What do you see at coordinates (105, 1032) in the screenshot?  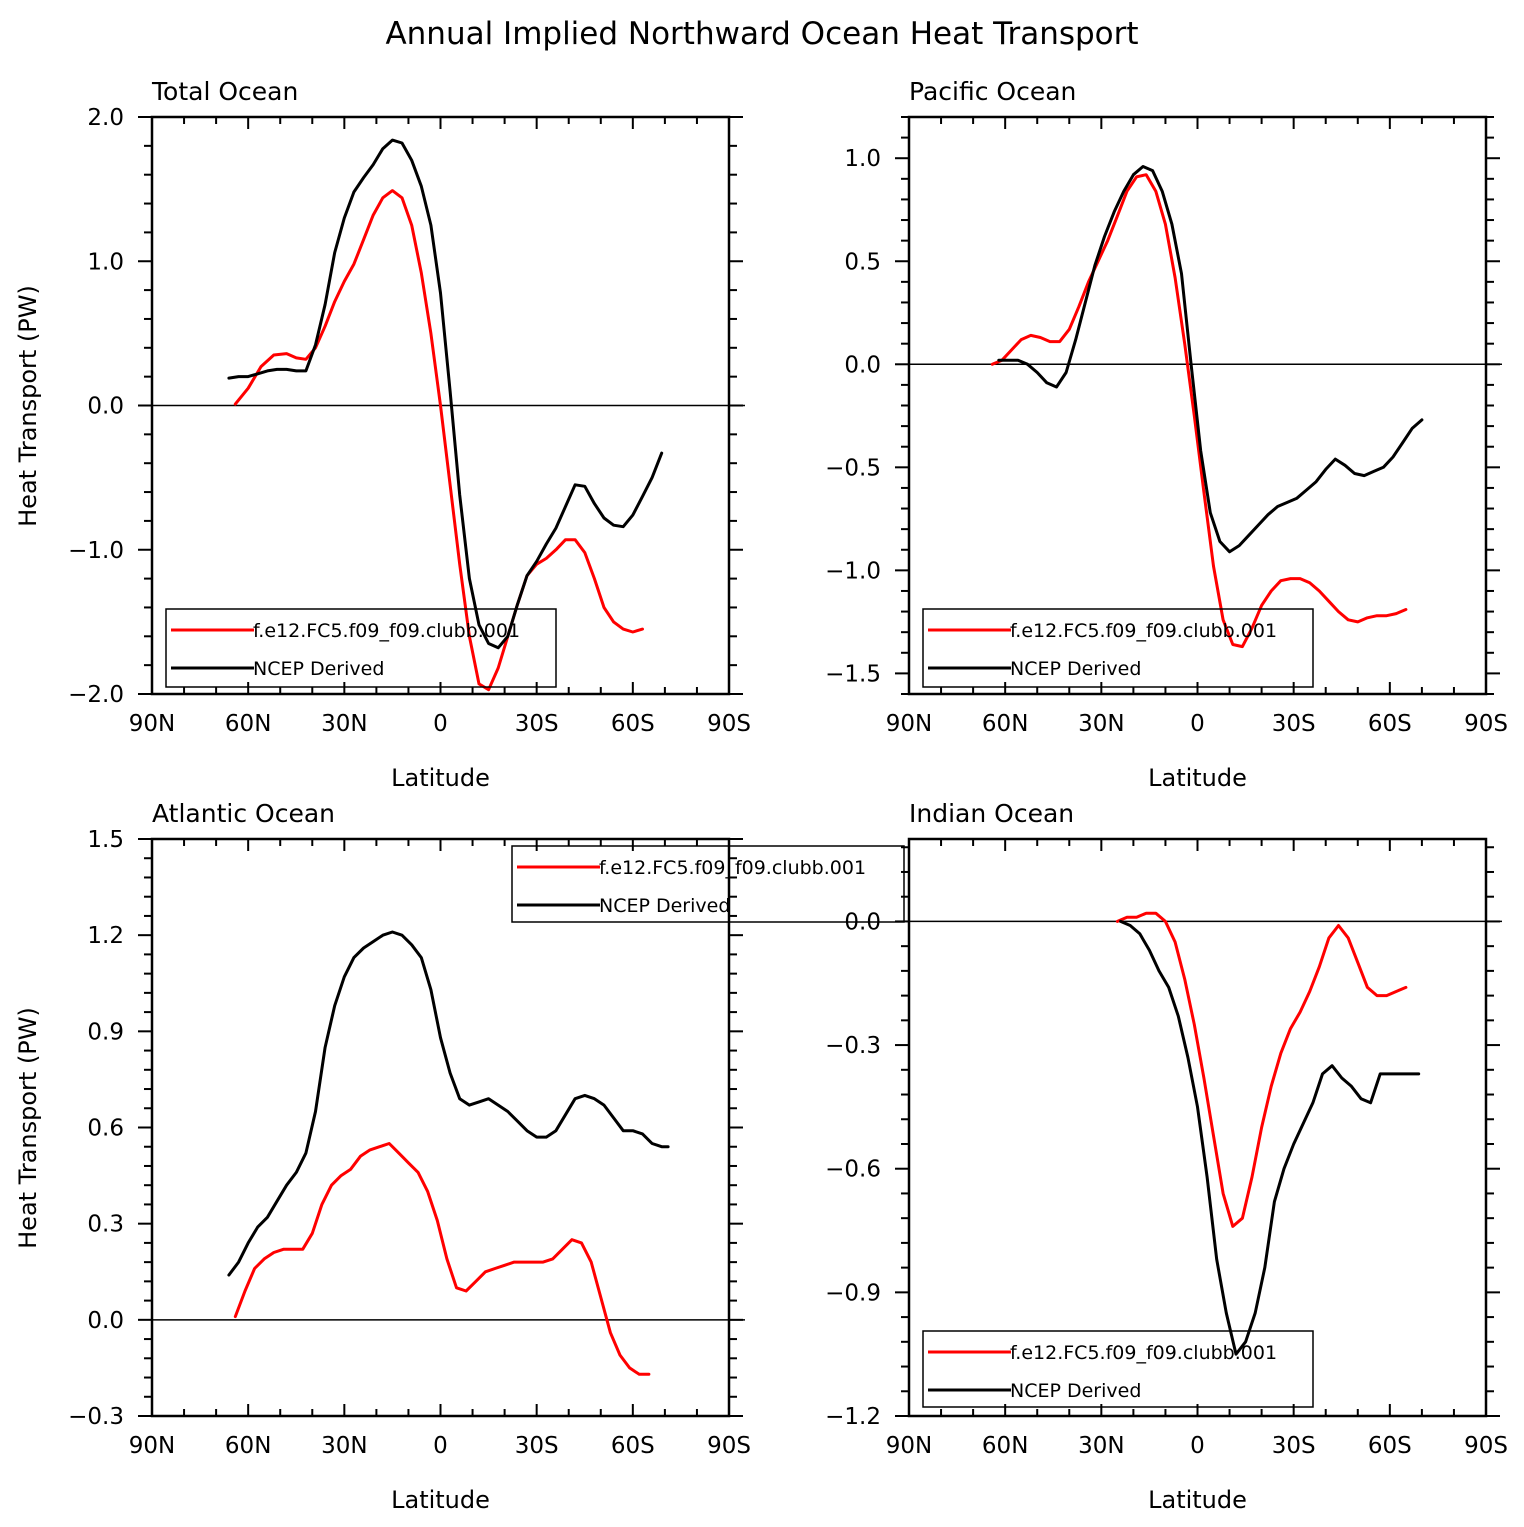 I see `y-tick-label: 0.9` at bounding box center [105, 1032].